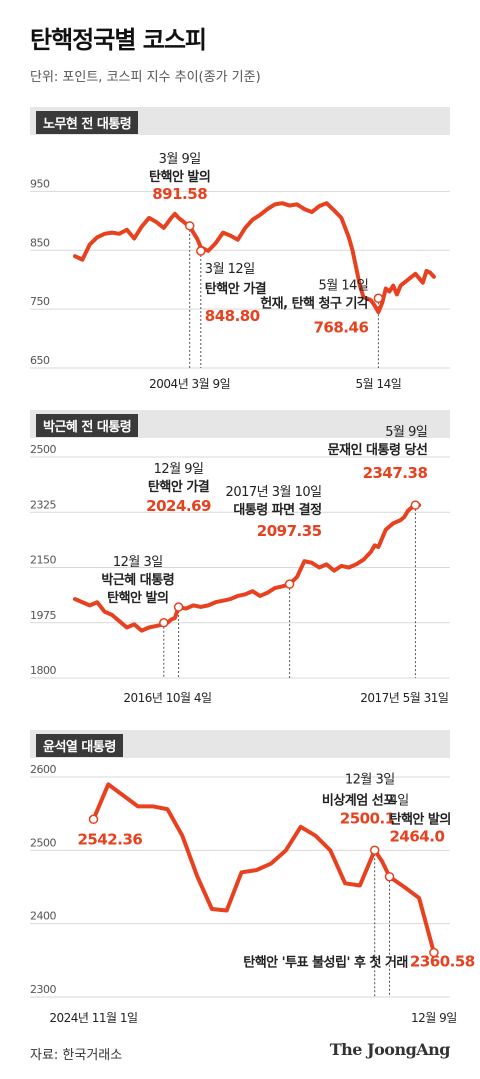 The width and height of the screenshot is (480, 1079). Describe the element at coordinates (79, 745) in the screenshot. I see `section-label-yoon: 윤석열 대통령` at that location.